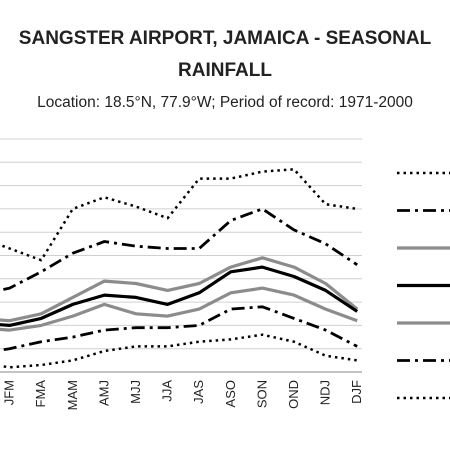 Image resolution: width=450 pixels, height=450 pixels. I want to click on x-tick-label: SON, so click(261, 394).